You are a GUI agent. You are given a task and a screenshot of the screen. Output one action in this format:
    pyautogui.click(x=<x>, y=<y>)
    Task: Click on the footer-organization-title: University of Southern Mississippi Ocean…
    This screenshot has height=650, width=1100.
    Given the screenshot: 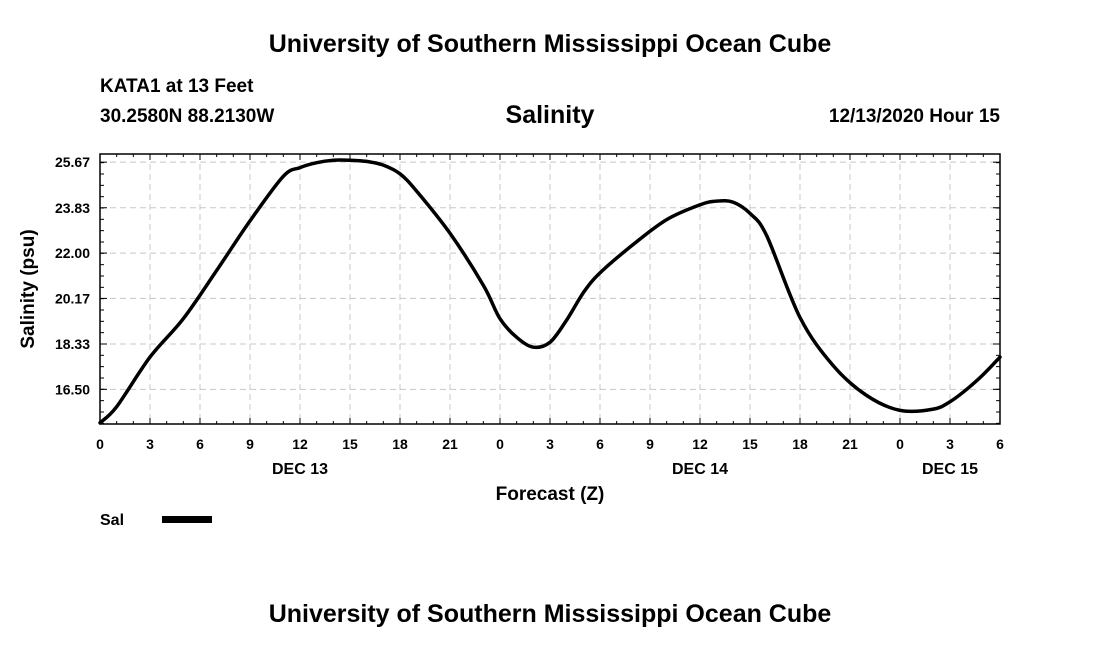 What is the action you would take?
    pyautogui.click(x=550, y=614)
    